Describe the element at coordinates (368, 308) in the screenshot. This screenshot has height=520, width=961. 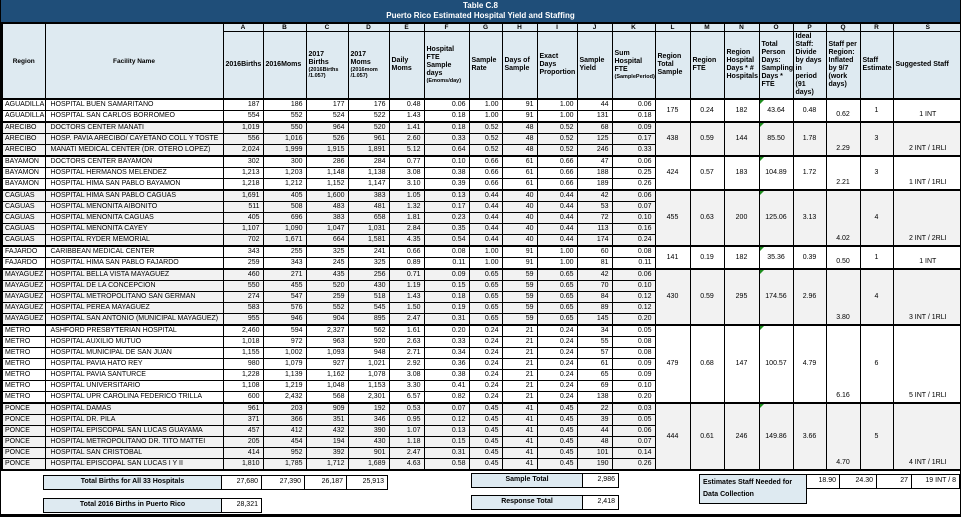
I see `cell-D: 545` at that location.